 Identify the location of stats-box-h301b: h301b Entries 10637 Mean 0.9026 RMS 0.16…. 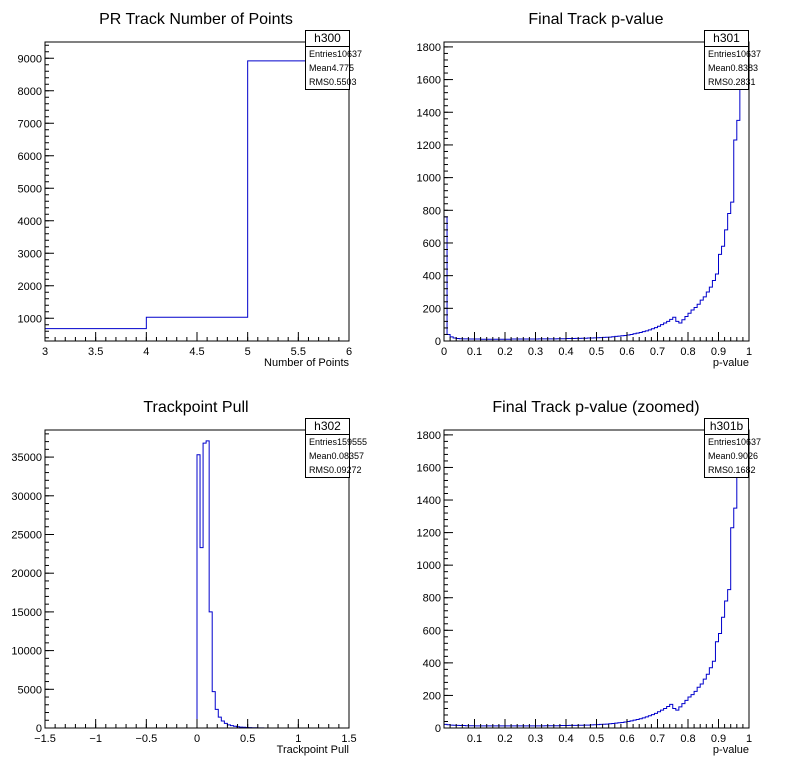
(732, 448).